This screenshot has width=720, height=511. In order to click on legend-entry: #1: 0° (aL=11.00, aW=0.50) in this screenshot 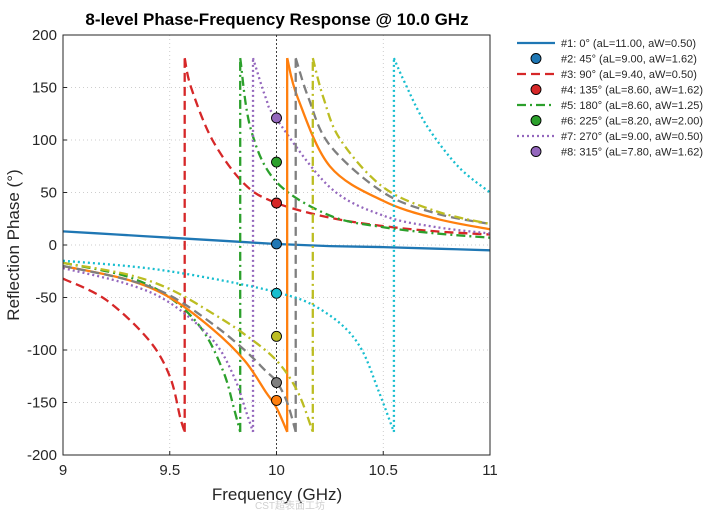, I will do `click(606, 44)`.